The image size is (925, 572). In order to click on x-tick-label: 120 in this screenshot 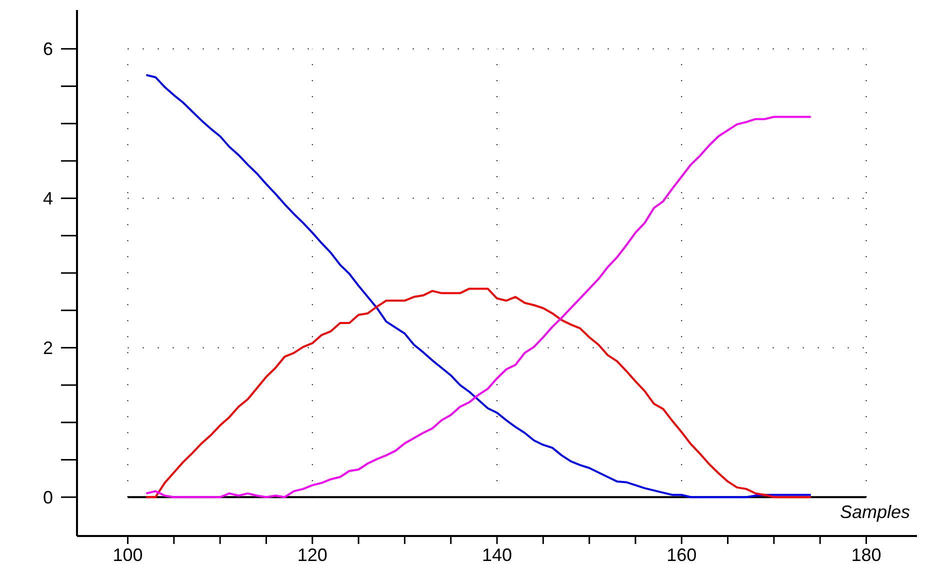, I will do `click(312, 554)`.